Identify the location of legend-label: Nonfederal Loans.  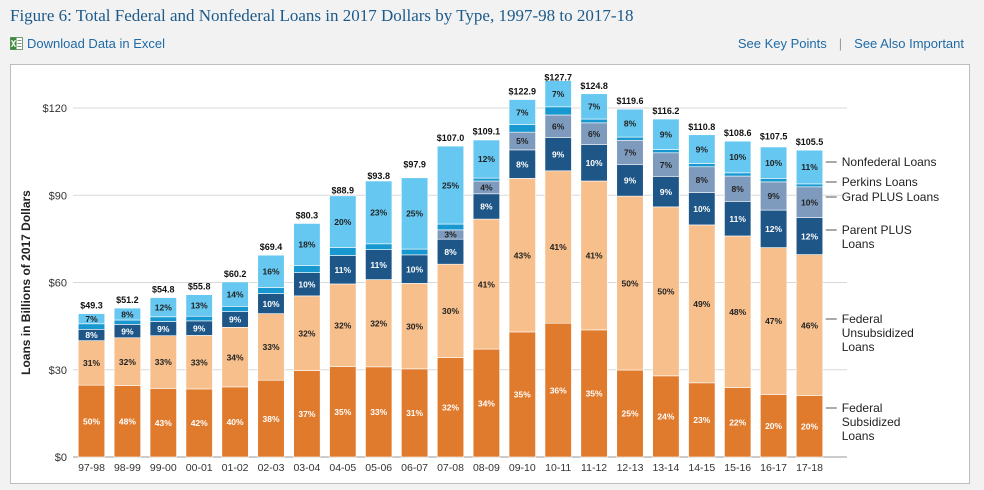
(889, 162).